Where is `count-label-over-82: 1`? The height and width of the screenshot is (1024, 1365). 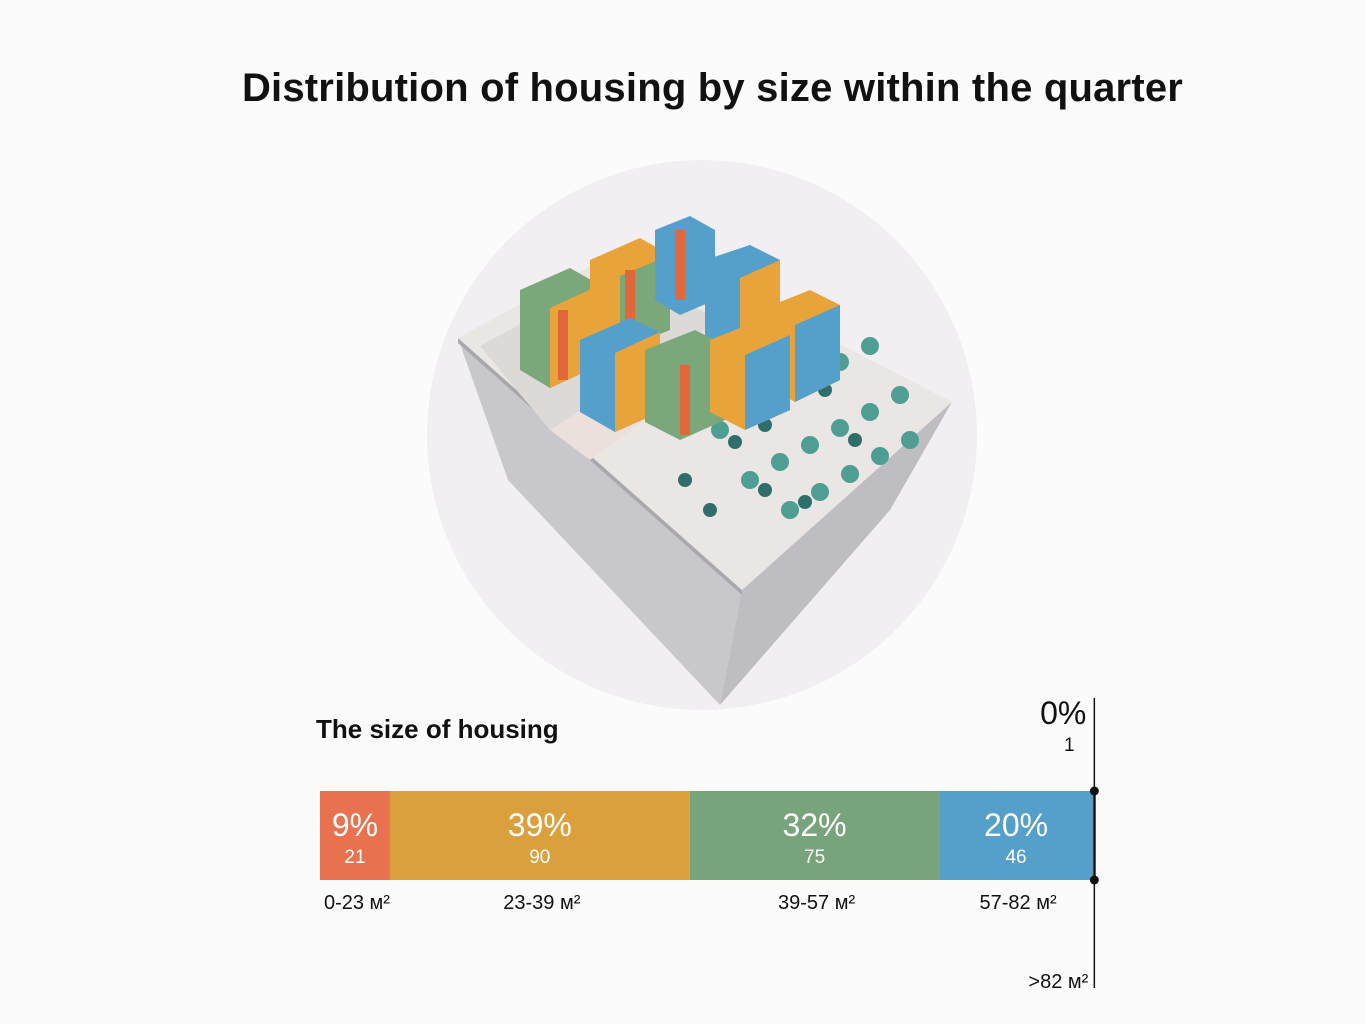
count-label-over-82: 1 is located at coordinates (1069, 745).